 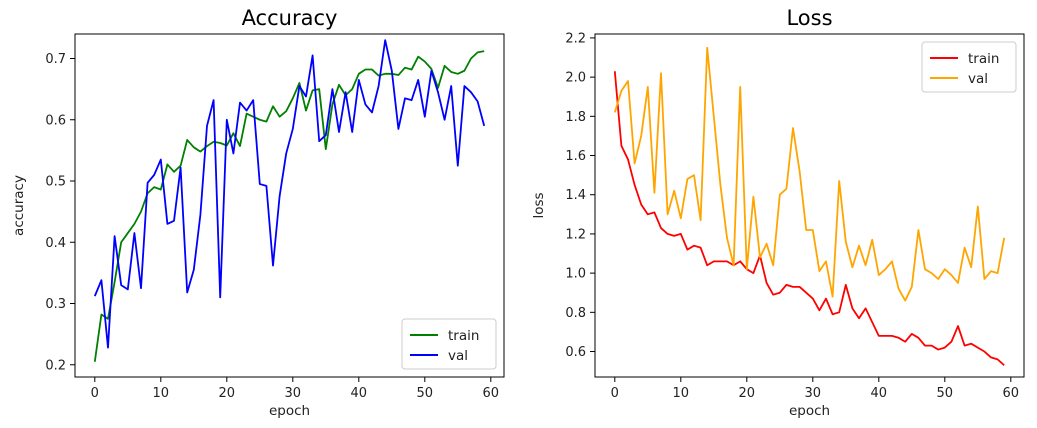 What do you see at coordinates (55, 365) in the screenshot?
I see `accuracy-y-tick-label: 0.2` at bounding box center [55, 365].